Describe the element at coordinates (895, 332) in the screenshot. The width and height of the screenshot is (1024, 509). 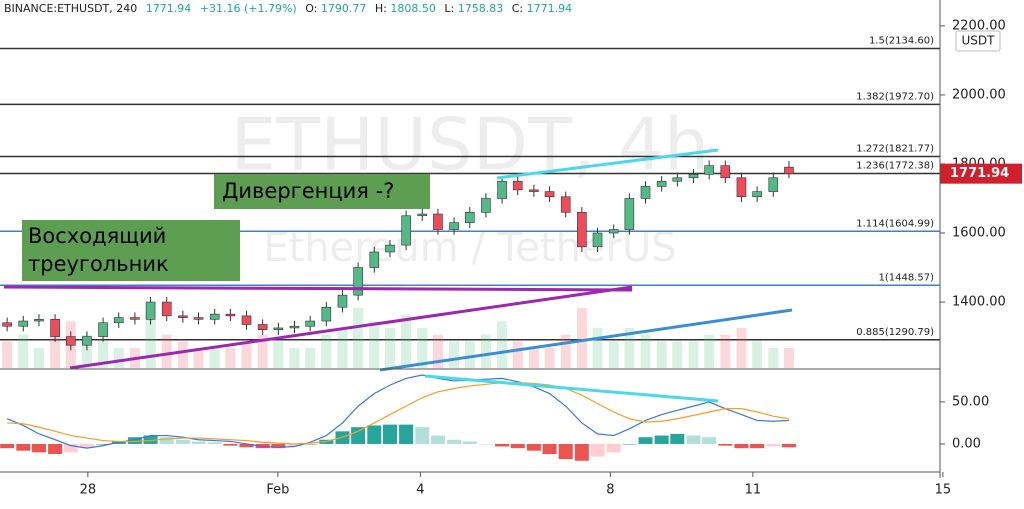
I see `fib-label: 0.885(1290.79)` at that location.